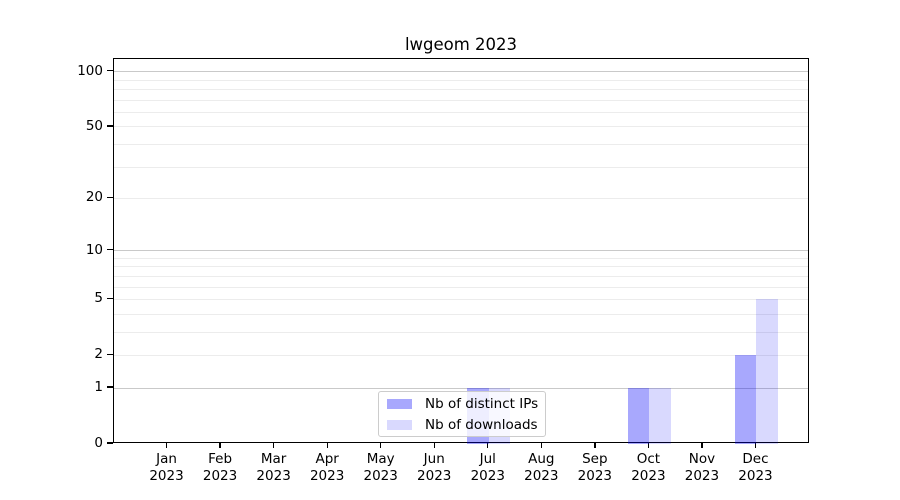 The width and height of the screenshot is (900, 500). Describe the element at coordinates (94, 249) in the screenshot. I see `y-axis-label: 10` at that location.